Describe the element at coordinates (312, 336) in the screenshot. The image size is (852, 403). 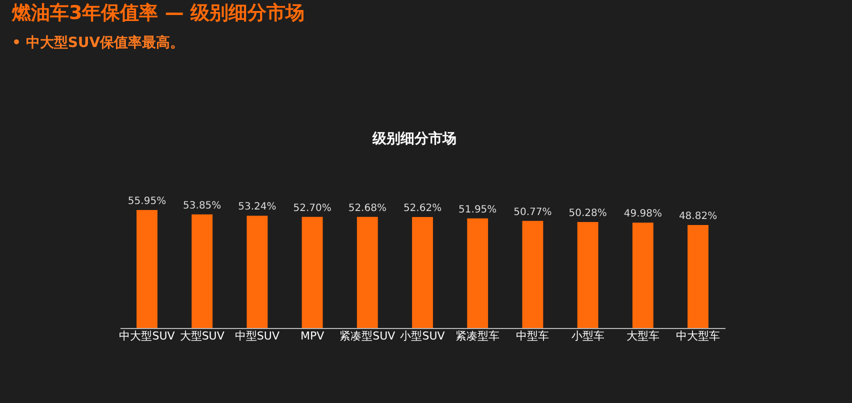
I see `x-tick-label: MPV` at that location.